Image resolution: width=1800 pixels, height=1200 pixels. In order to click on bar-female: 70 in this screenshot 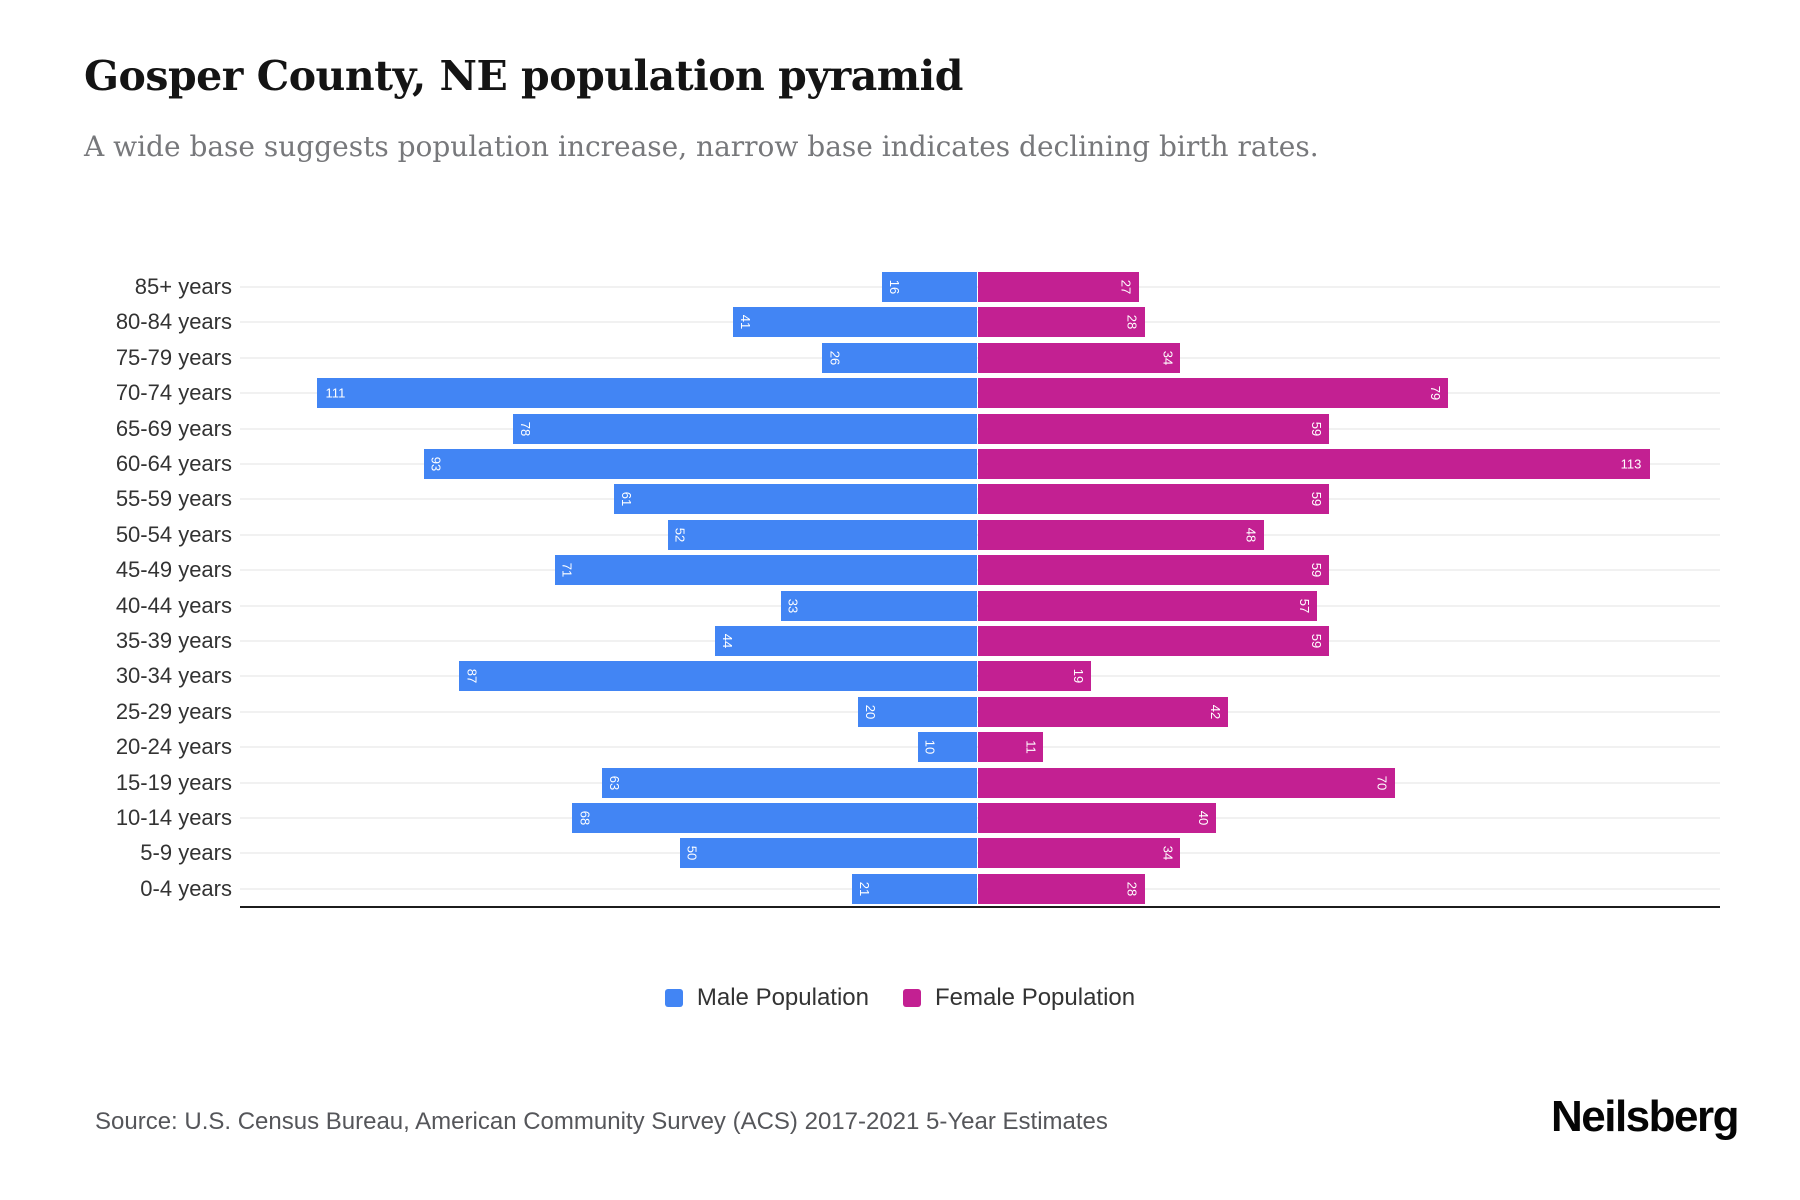, I will do `click(1186, 782)`.